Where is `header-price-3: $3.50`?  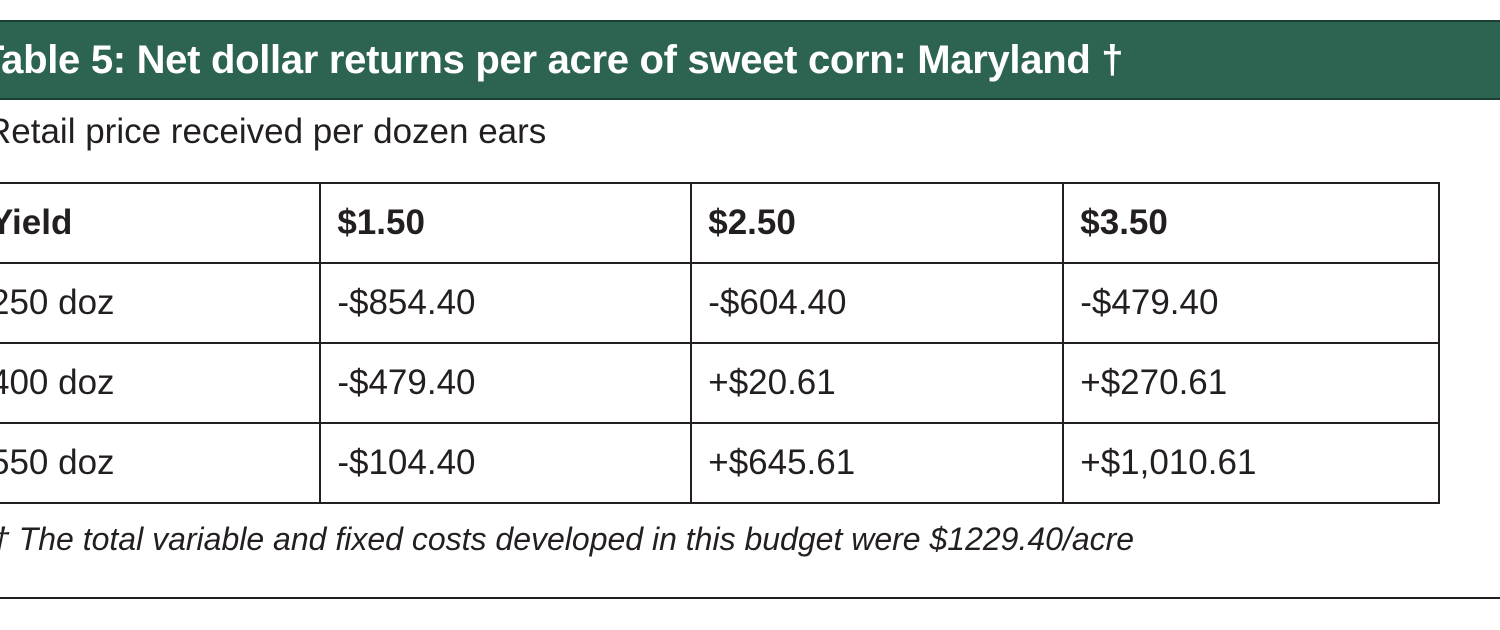 header-price-3: $3.50 is located at coordinates (1251, 223).